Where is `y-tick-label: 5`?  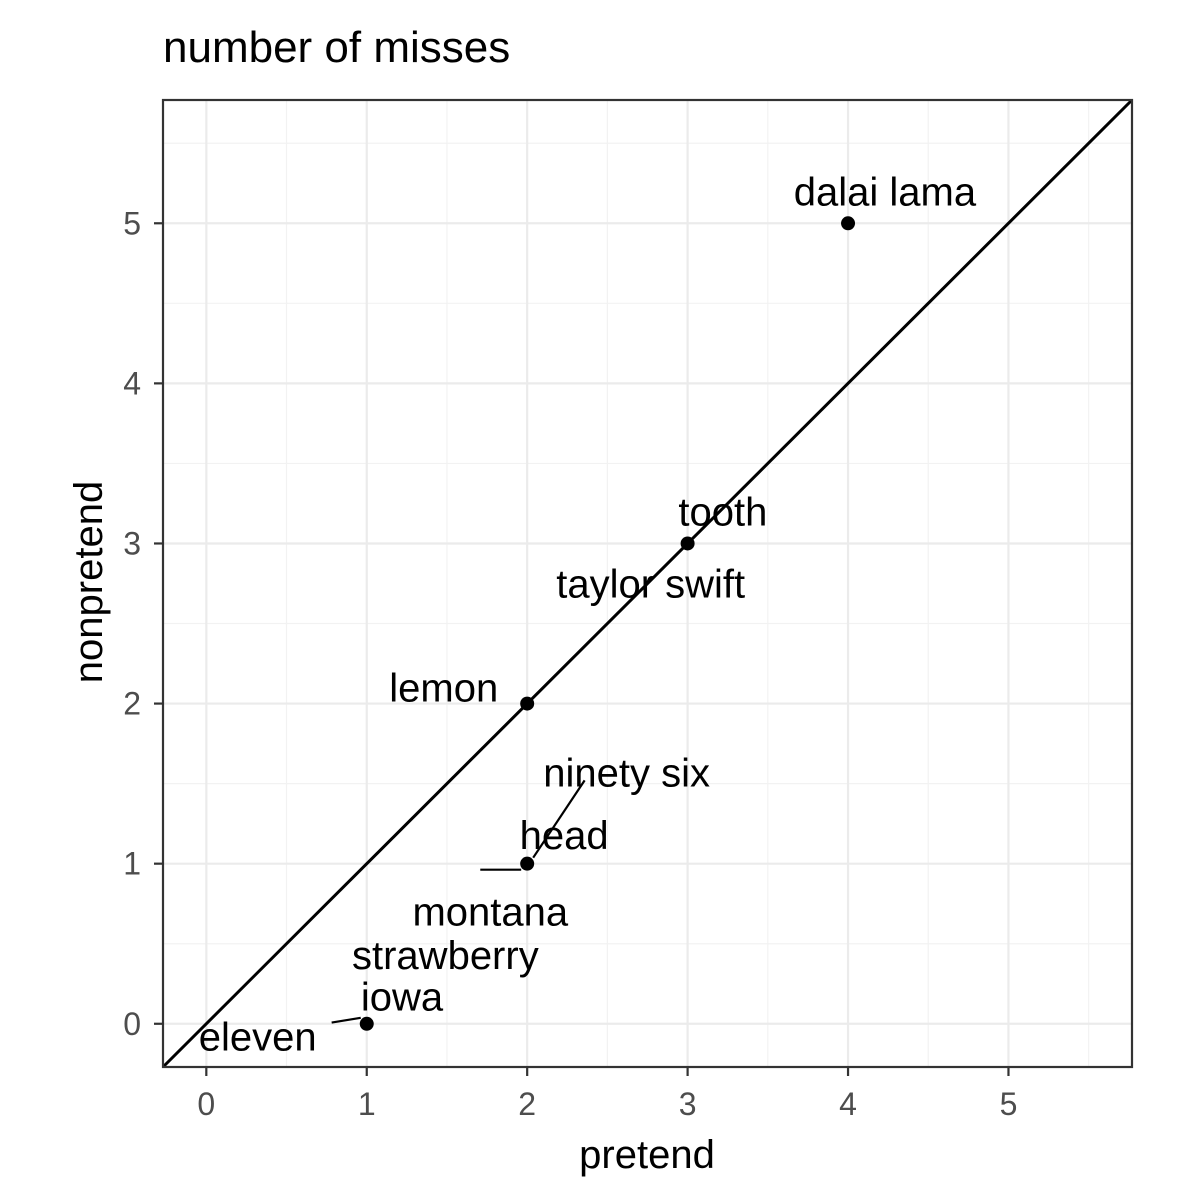
y-tick-label: 5 is located at coordinates (132, 223).